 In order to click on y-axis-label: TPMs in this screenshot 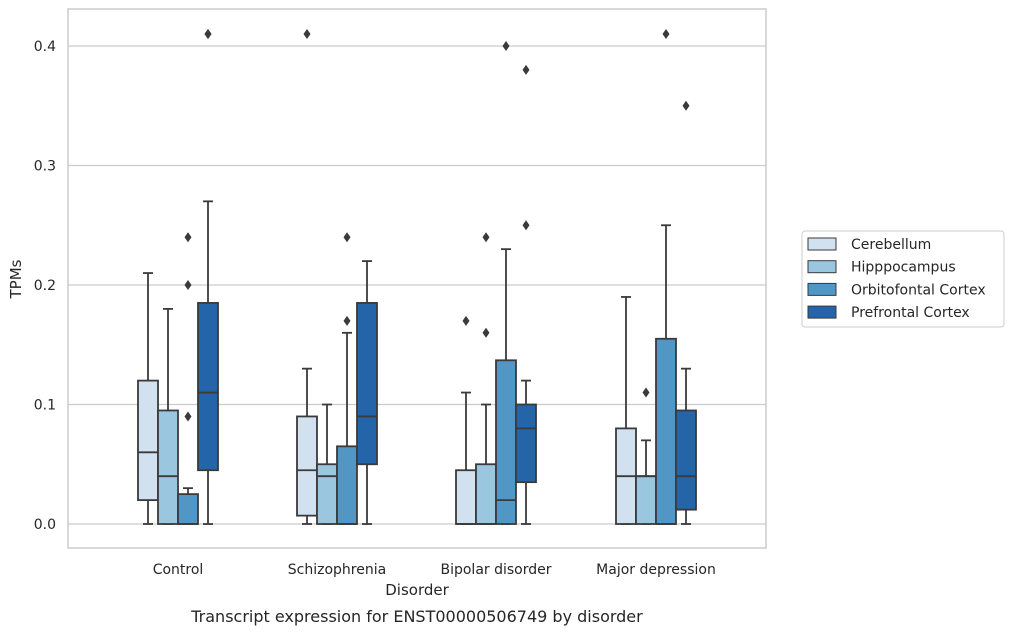, I will do `click(16, 279)`.